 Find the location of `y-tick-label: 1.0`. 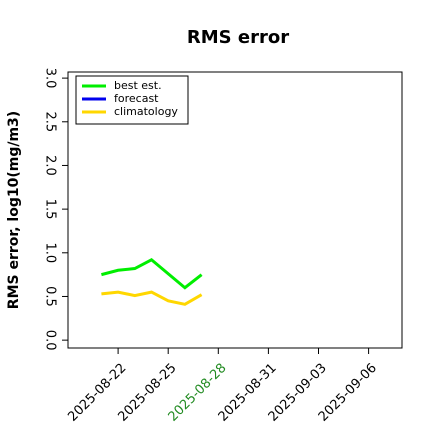

y-tick-label: 1.0 is located at coordinates (50, 252).